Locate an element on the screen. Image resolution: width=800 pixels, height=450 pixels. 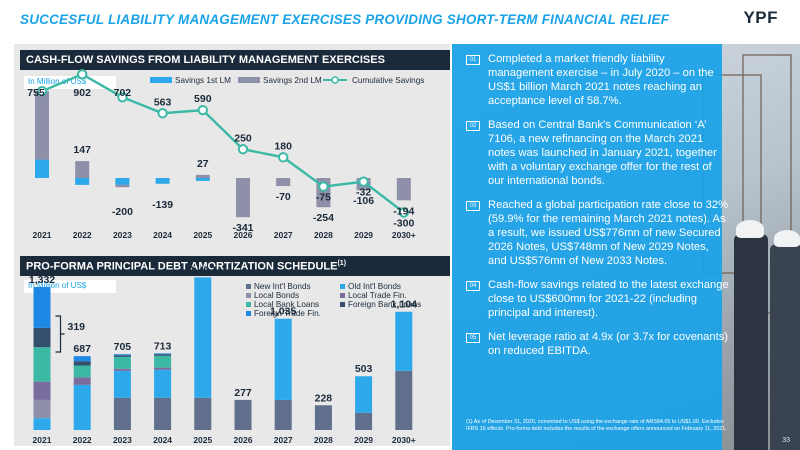
x-tick-label: 2023 is located at coordinates (122, 235).